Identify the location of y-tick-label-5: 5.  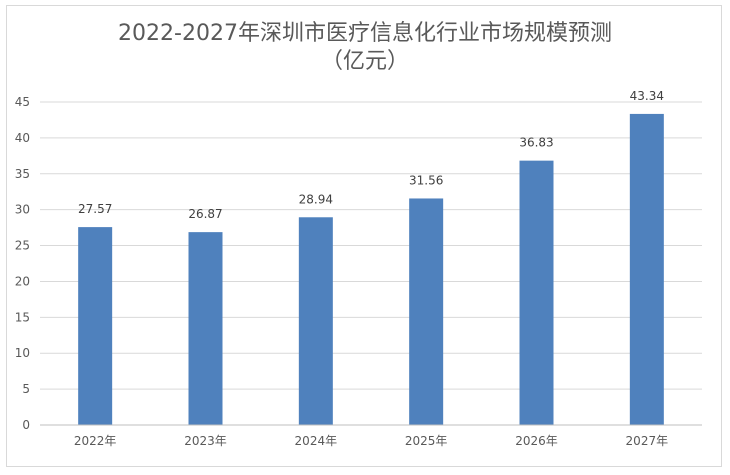
(26, 389).